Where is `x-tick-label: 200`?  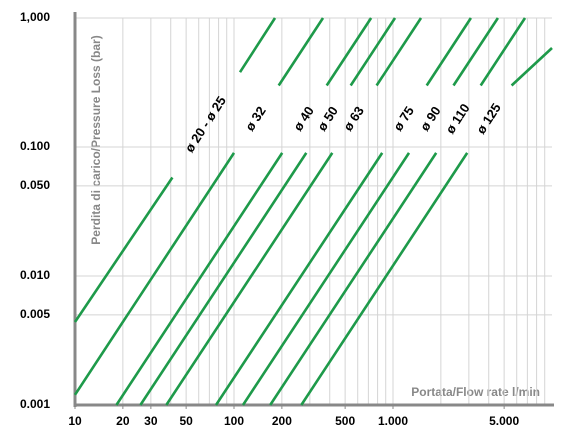 x-tick-label: 200 is located at coordinates (282, 421).